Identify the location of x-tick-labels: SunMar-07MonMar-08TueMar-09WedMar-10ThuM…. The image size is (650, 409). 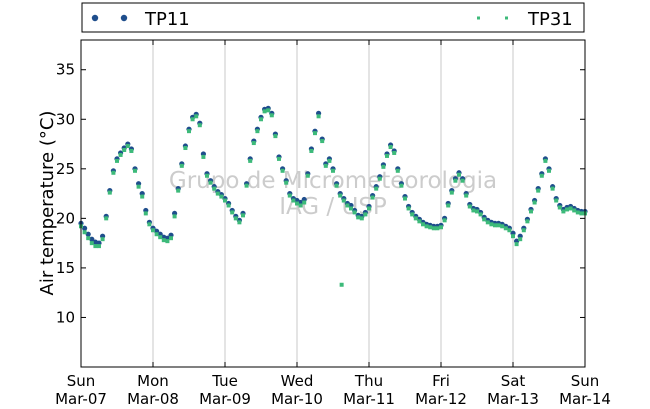
(333, 390).